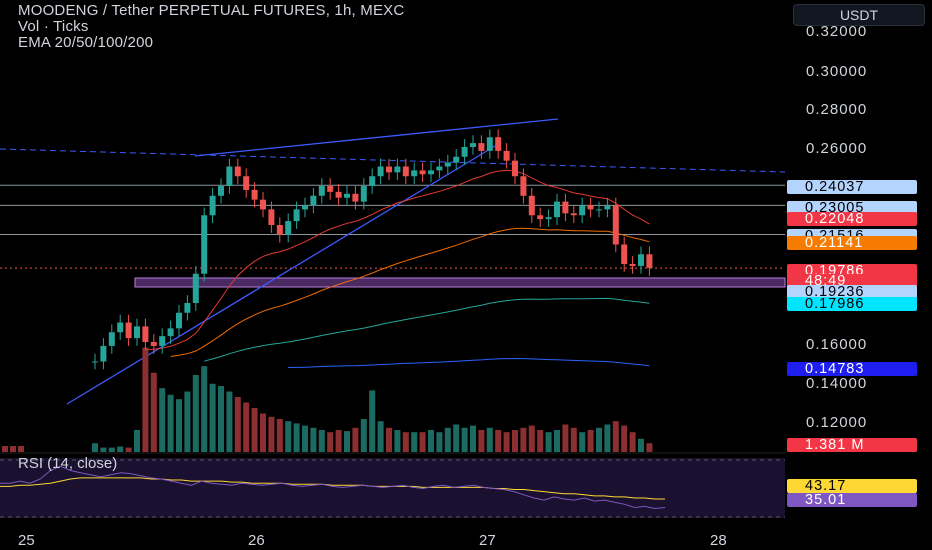 This screenshot has width=932, height=550. What do you see at coordinates (53, 26) in the screenshot?
I see `volume-indicator-label: Vol · Ticks` at bounding box center [53, 26].